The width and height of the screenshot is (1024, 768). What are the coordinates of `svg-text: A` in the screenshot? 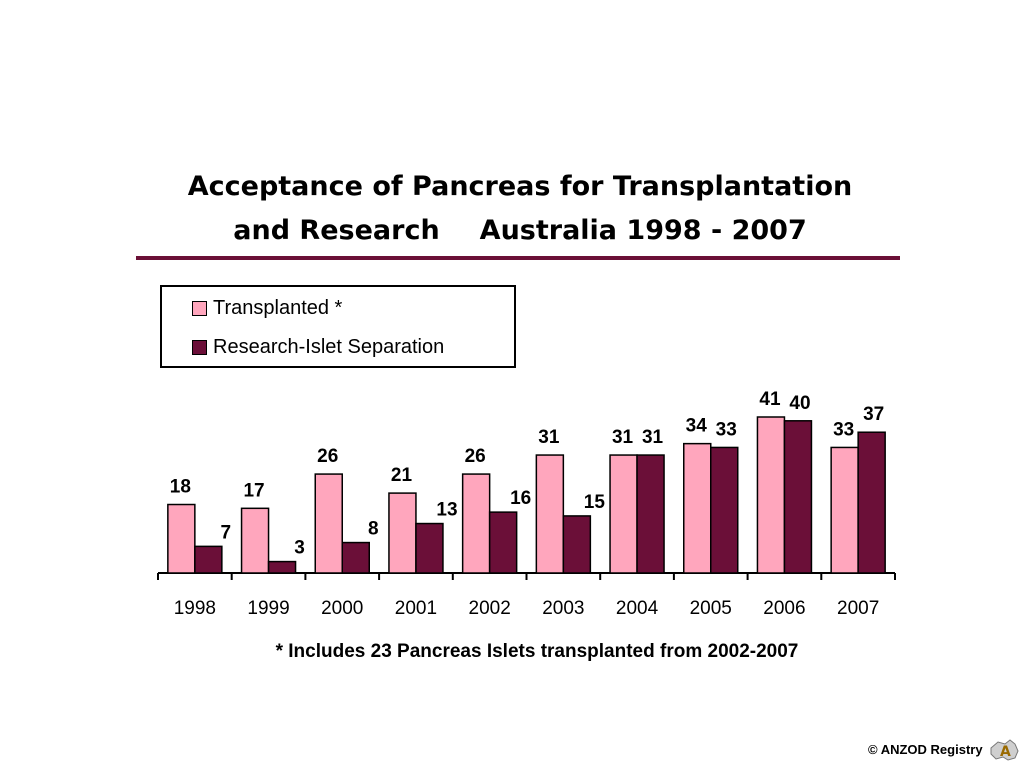 It's located at (1005, 752).